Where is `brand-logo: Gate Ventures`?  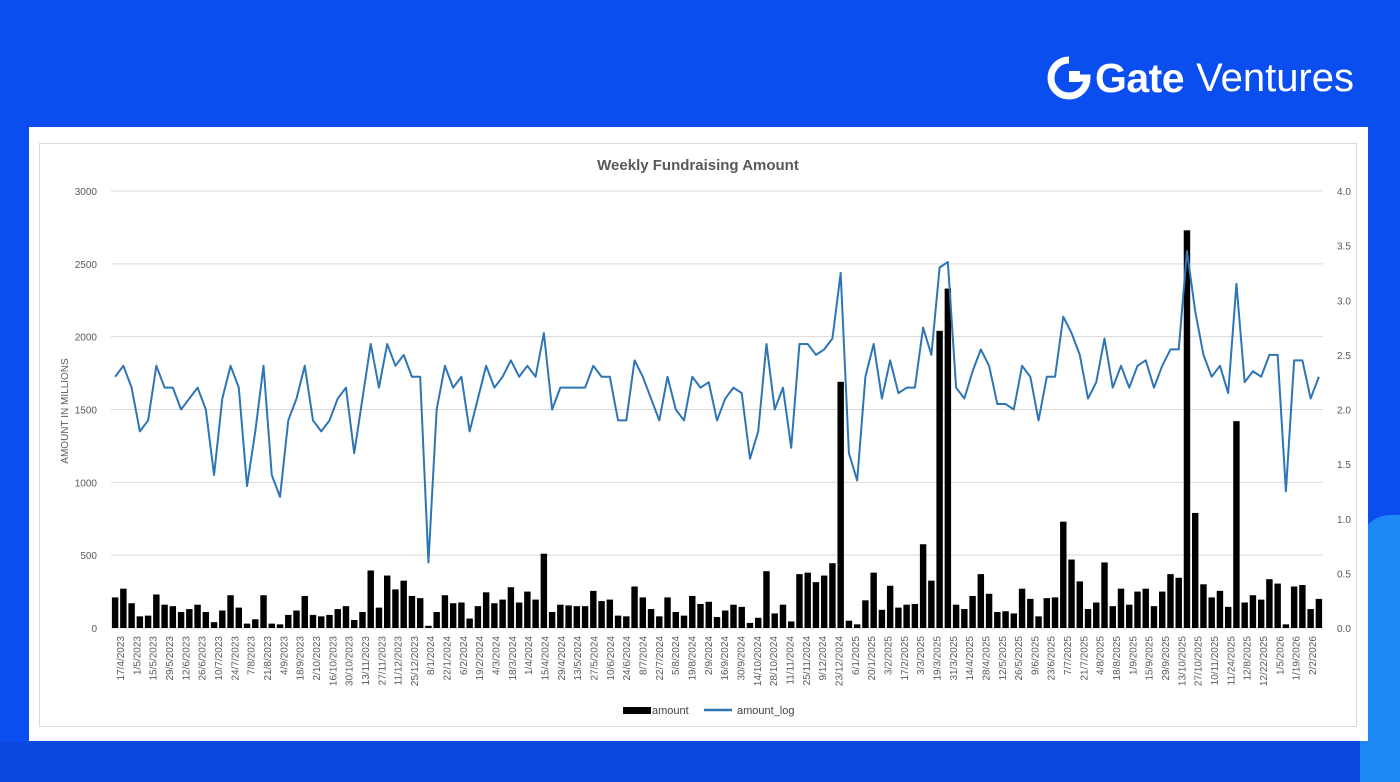 brand-logo: Gate Ventures is located at coordinates (1200, 78).